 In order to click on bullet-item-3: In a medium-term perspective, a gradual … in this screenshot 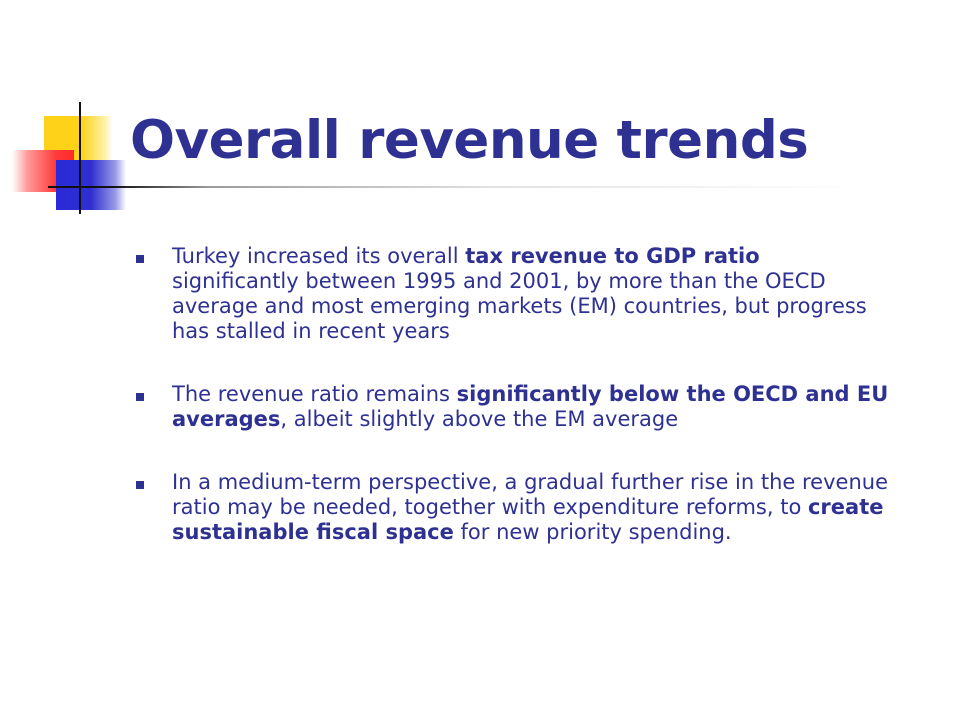, I will do `click(512, 507)`.